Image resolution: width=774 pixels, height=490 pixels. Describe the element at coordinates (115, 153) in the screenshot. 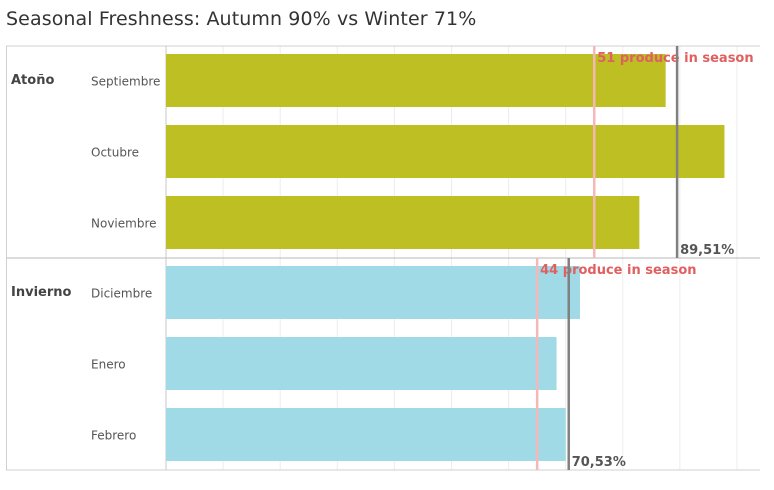

I see `category-label: Octubre` at that location.